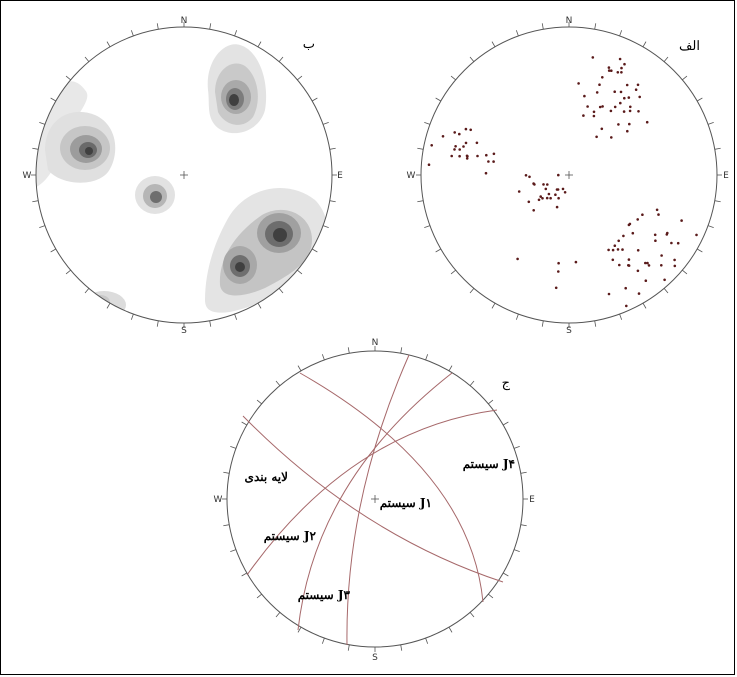 This screenshot has height=677, width=737. I want to click on east-label: E, so click(532, 500).